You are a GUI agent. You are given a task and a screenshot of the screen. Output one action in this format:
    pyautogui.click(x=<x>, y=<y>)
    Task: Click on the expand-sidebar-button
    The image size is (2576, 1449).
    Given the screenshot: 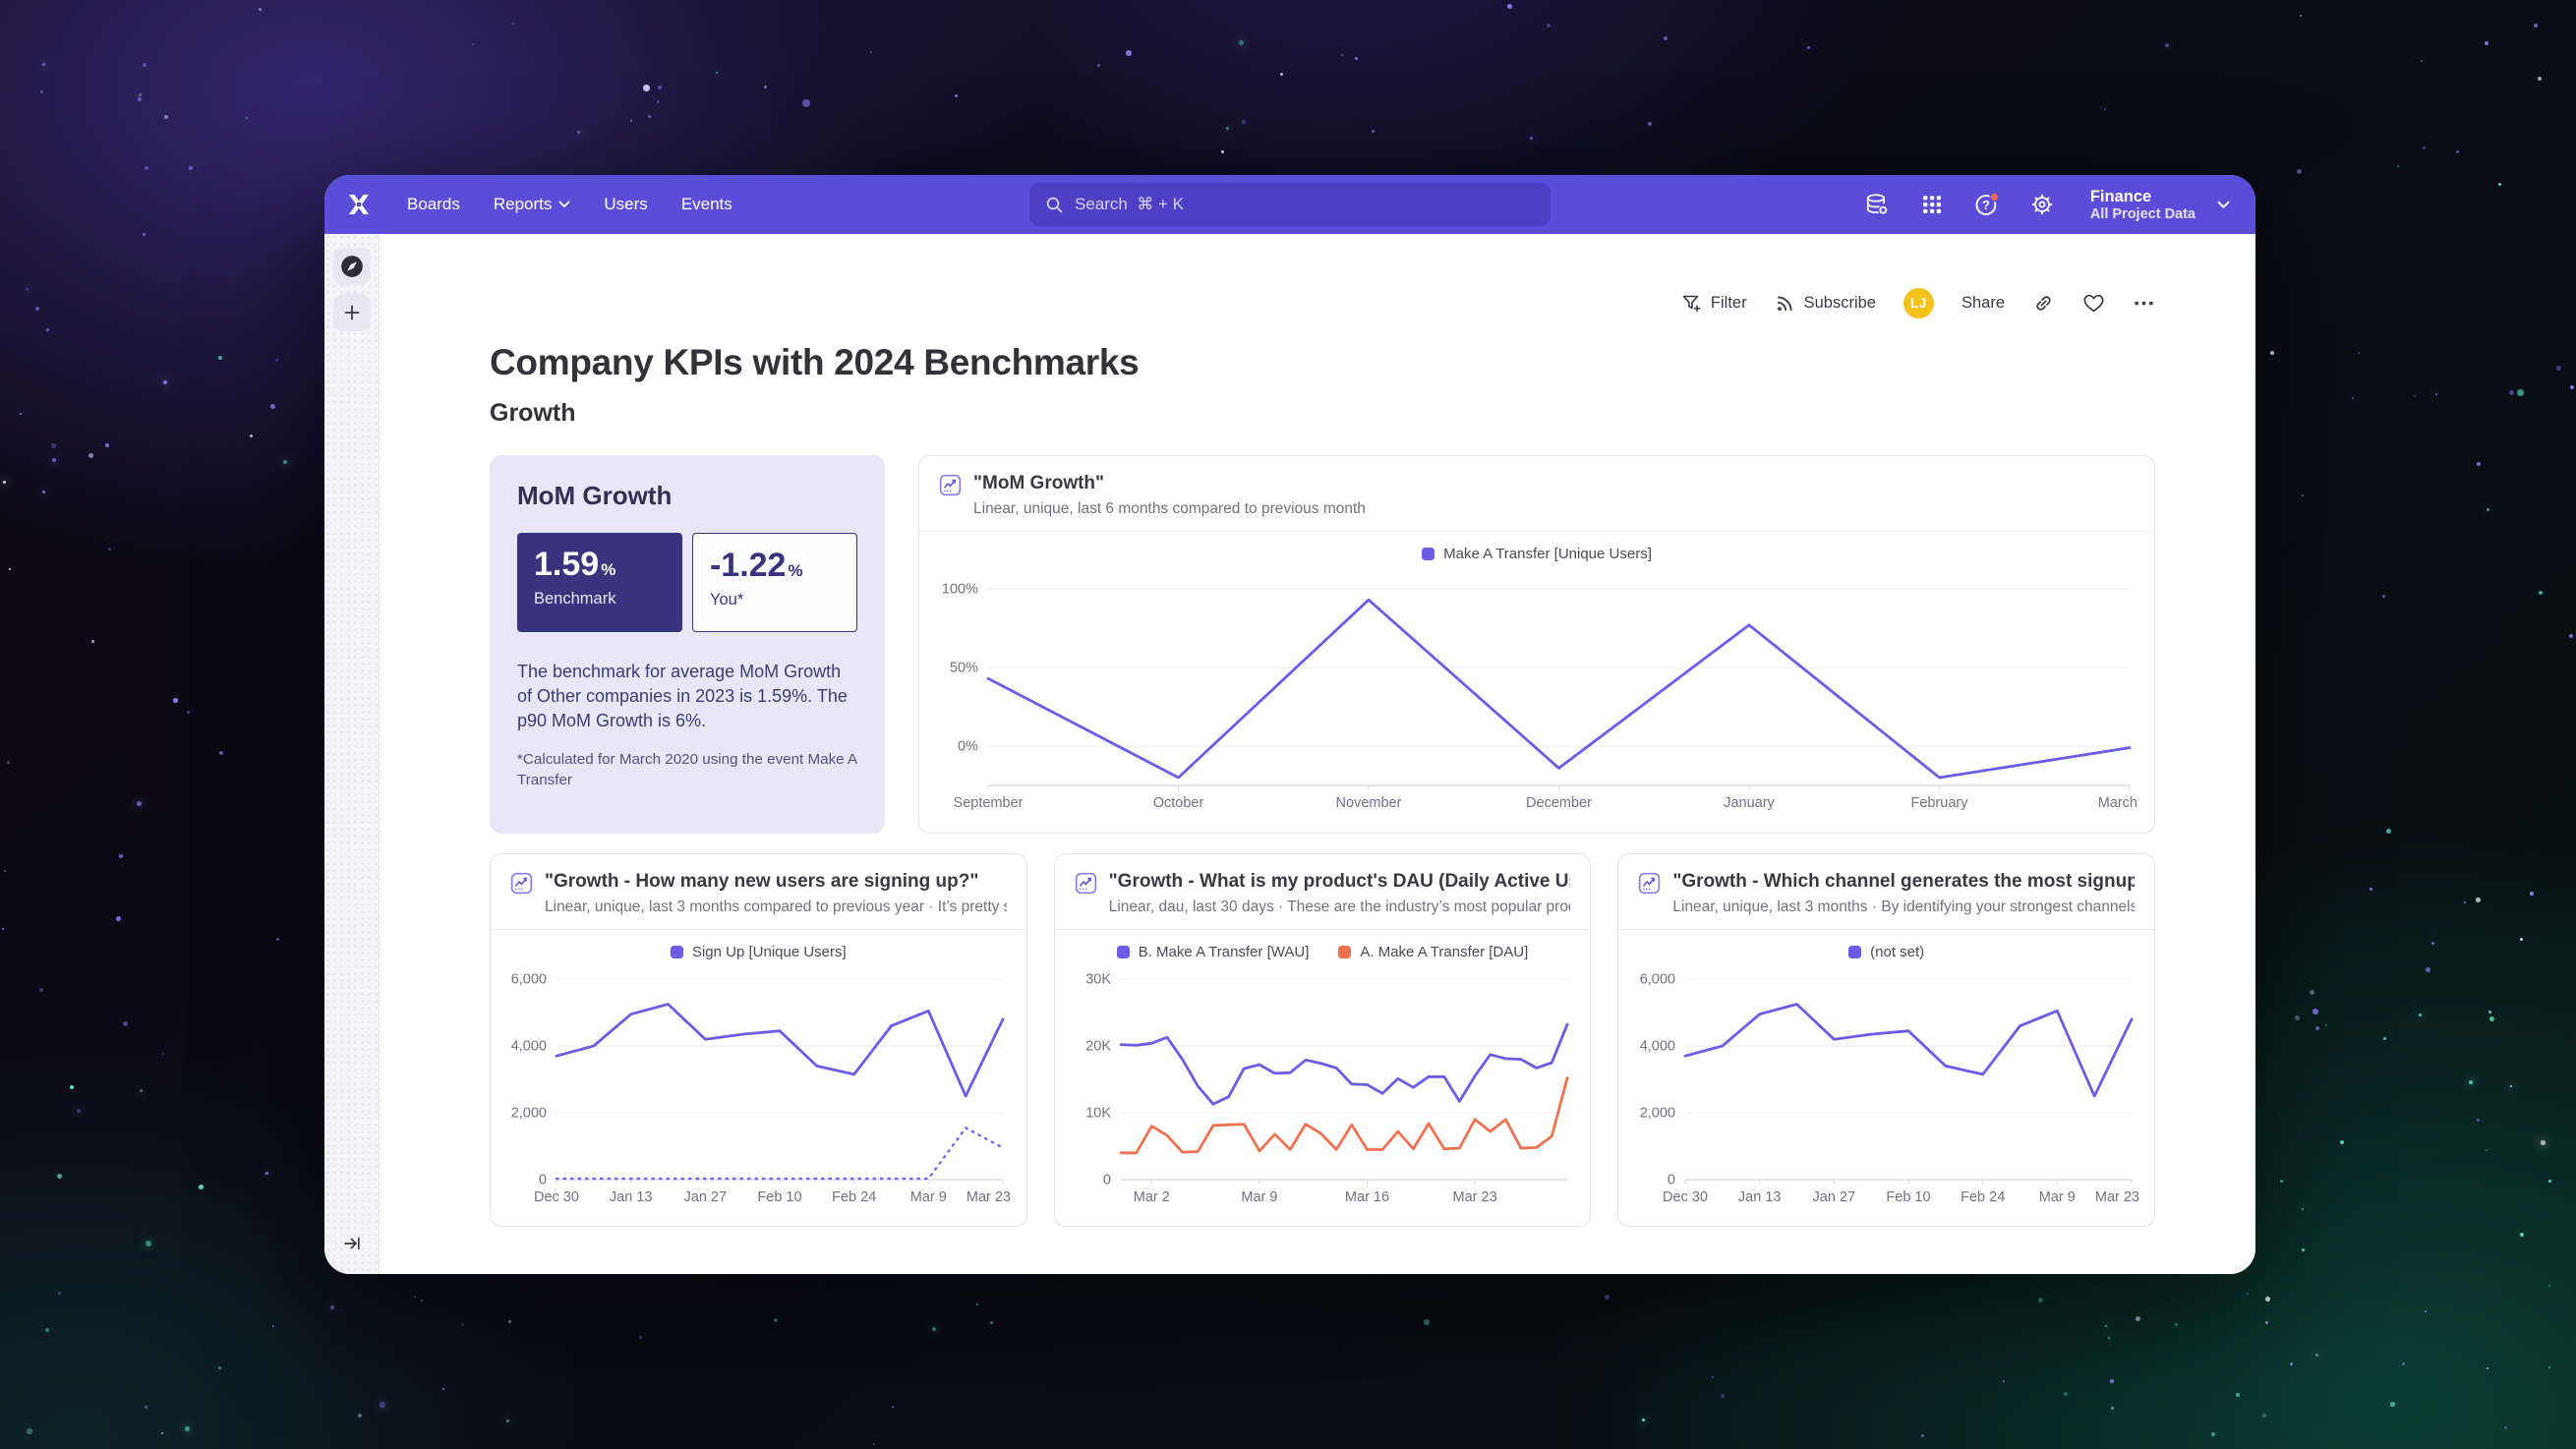 What is the action you would take?
    pyautogui.click(x=352, y=1244)
    